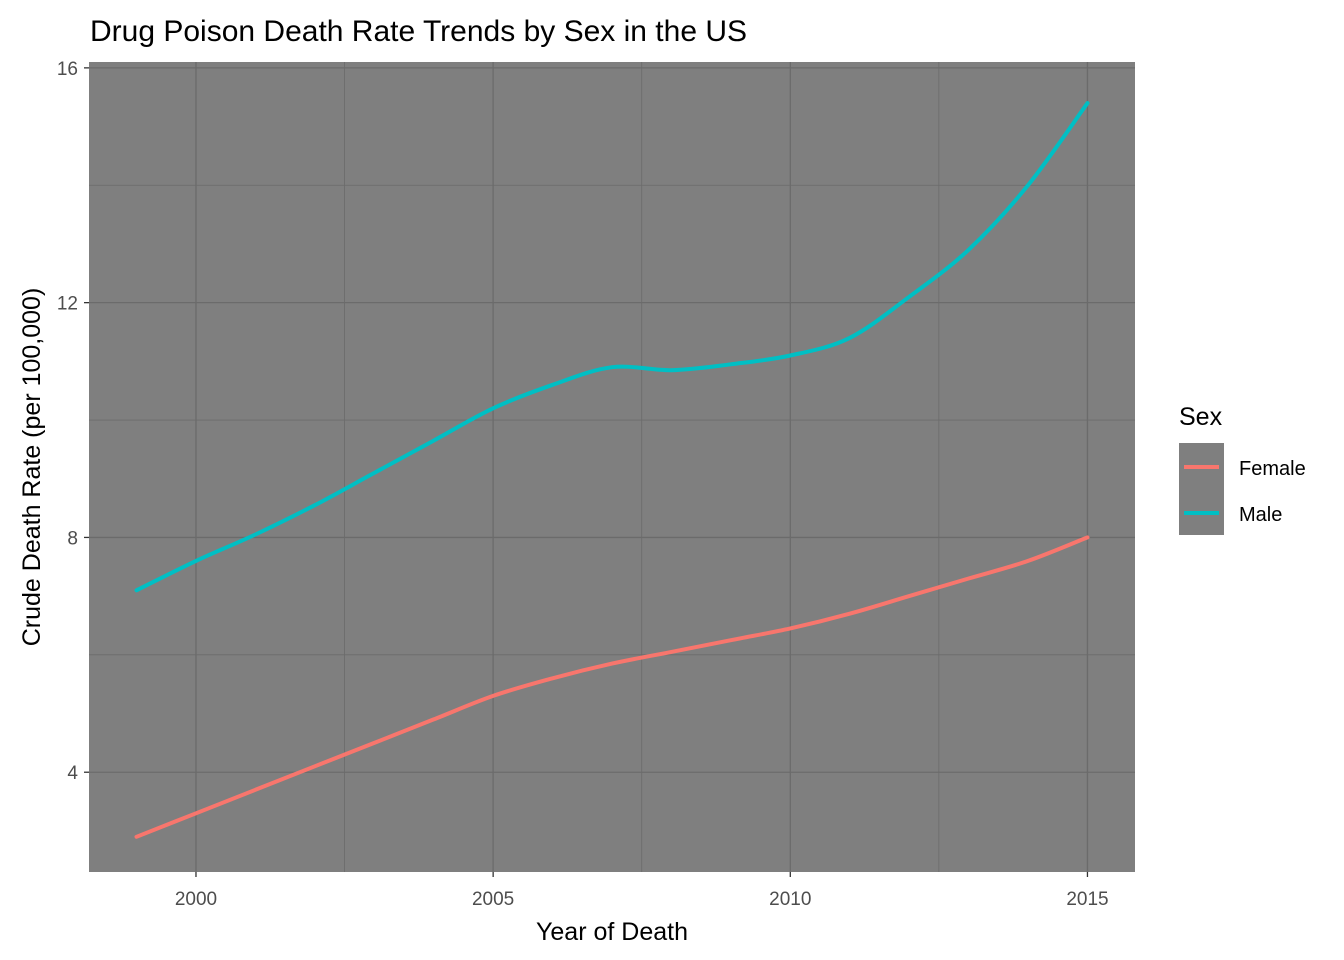  Describe the element at coordinates (1272, 469) in the screenshot. I see `legend-label-female: Female` at that location.